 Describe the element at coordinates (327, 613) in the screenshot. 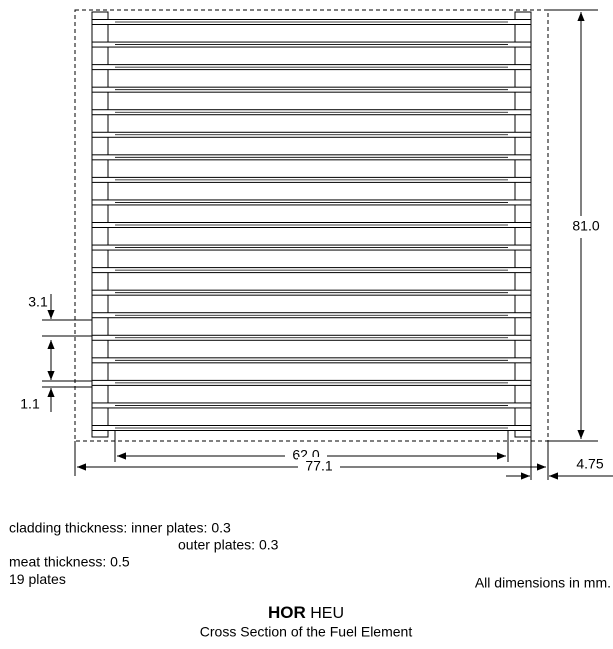

I see `caption-enrichment: HEU` at that location.